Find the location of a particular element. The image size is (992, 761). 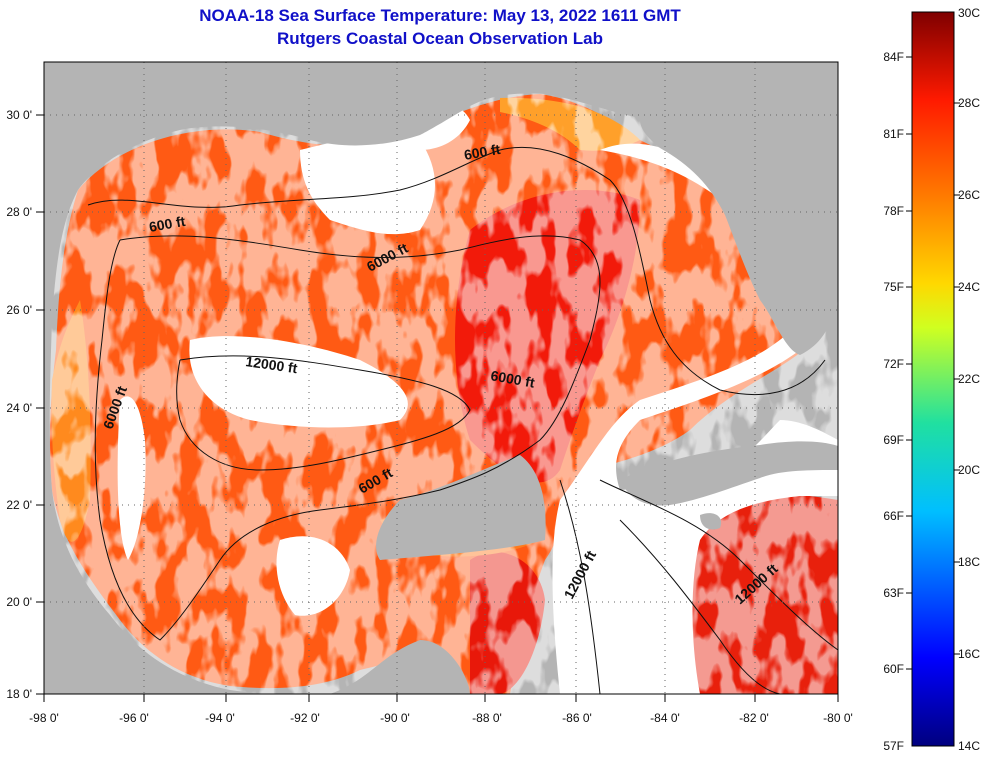

colorbar-celsius-label: 14C is located at coordinates (969, 746).